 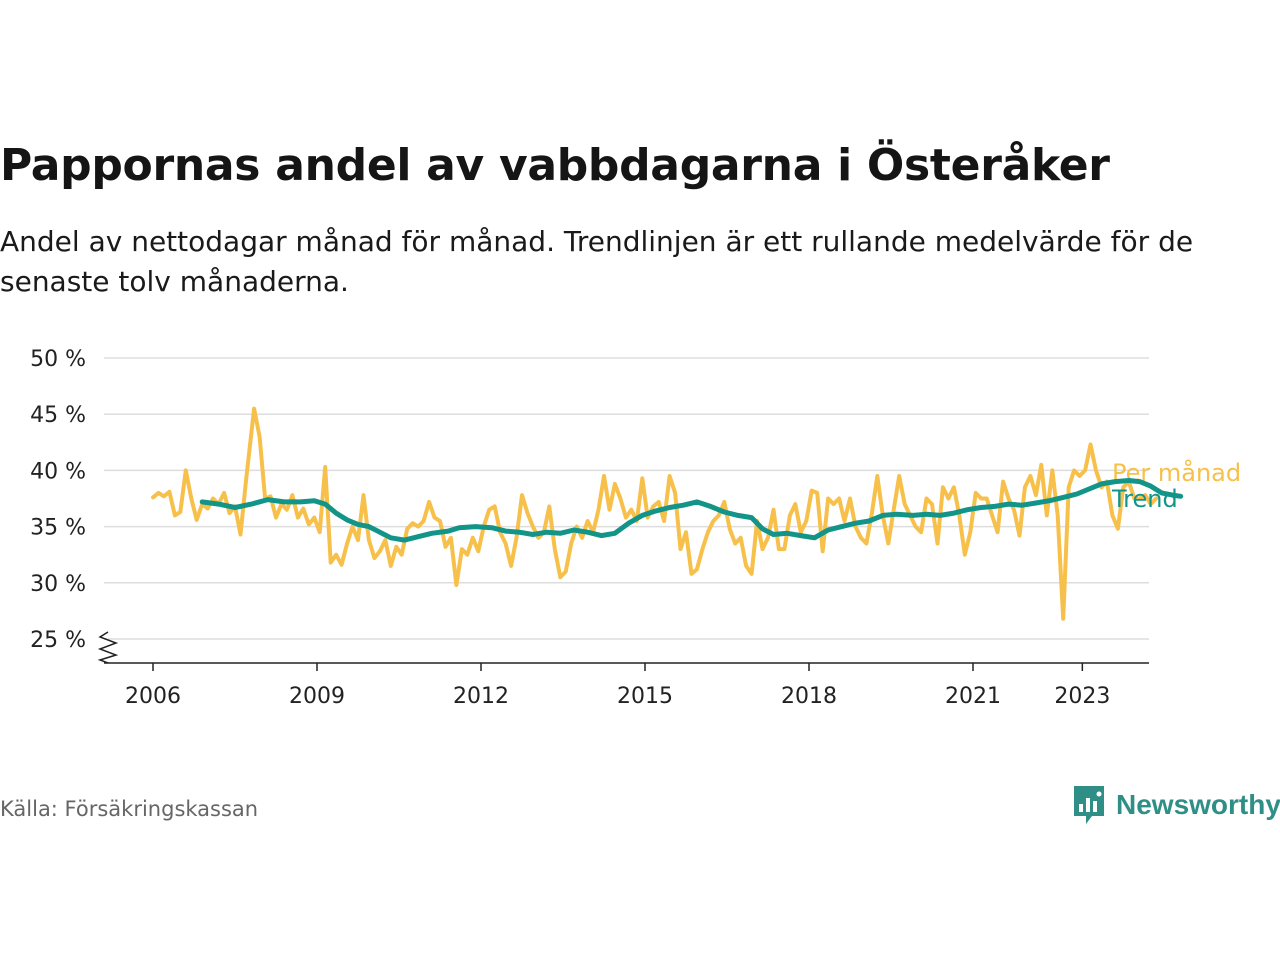 I want to click on x-tick-label: 2009, so click(x=317, y=696).